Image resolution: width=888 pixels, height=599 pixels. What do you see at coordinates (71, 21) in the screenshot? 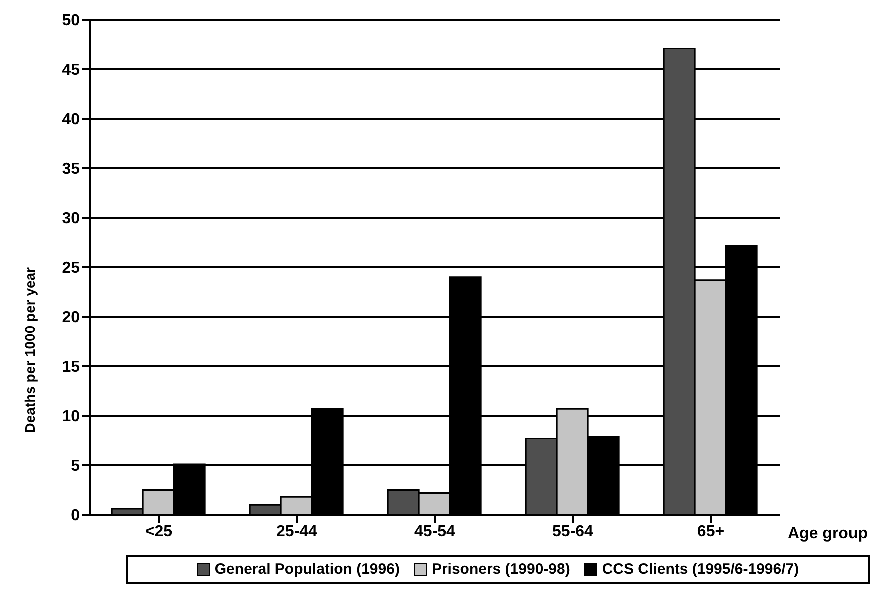
I see `y-tick-label: 50` at bounding box center [71, 21].